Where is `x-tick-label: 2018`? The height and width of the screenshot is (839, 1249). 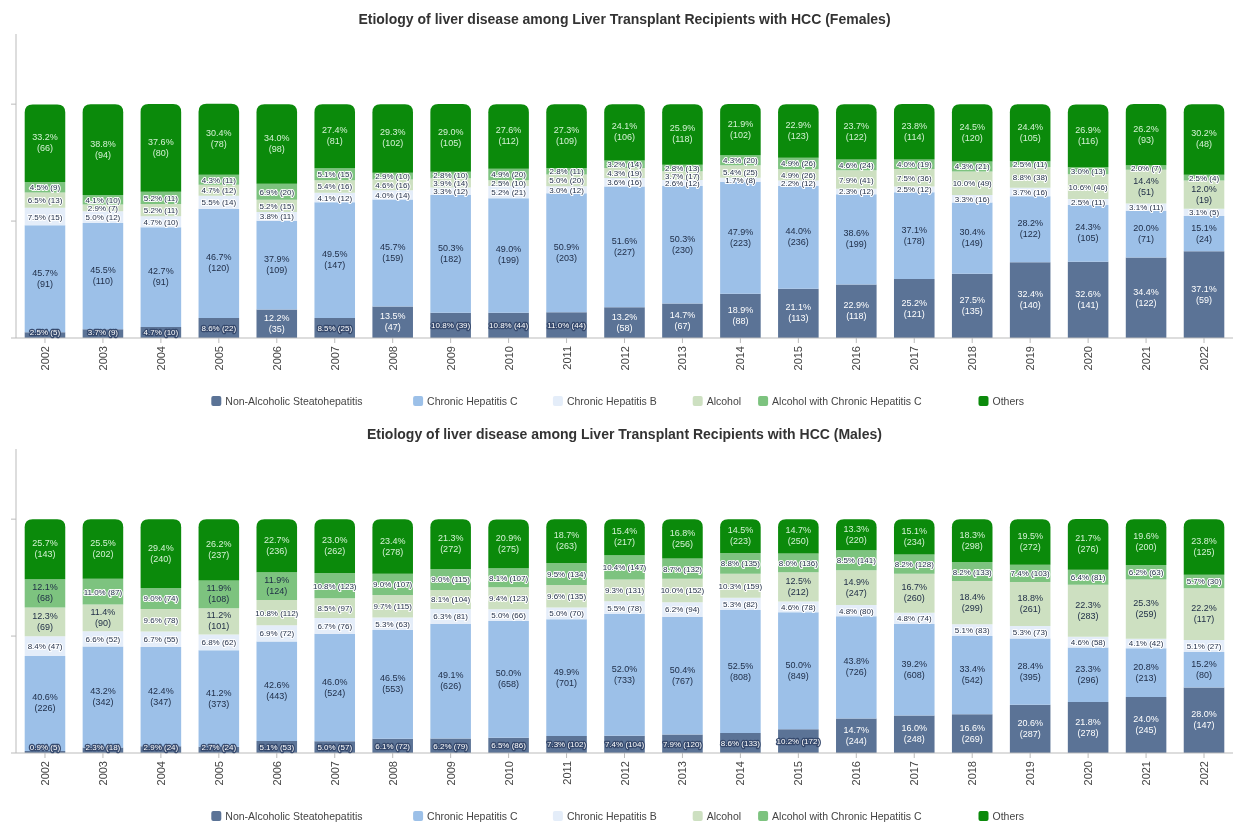
x-tick-label: 2018 is located at coordinates (972, 358).